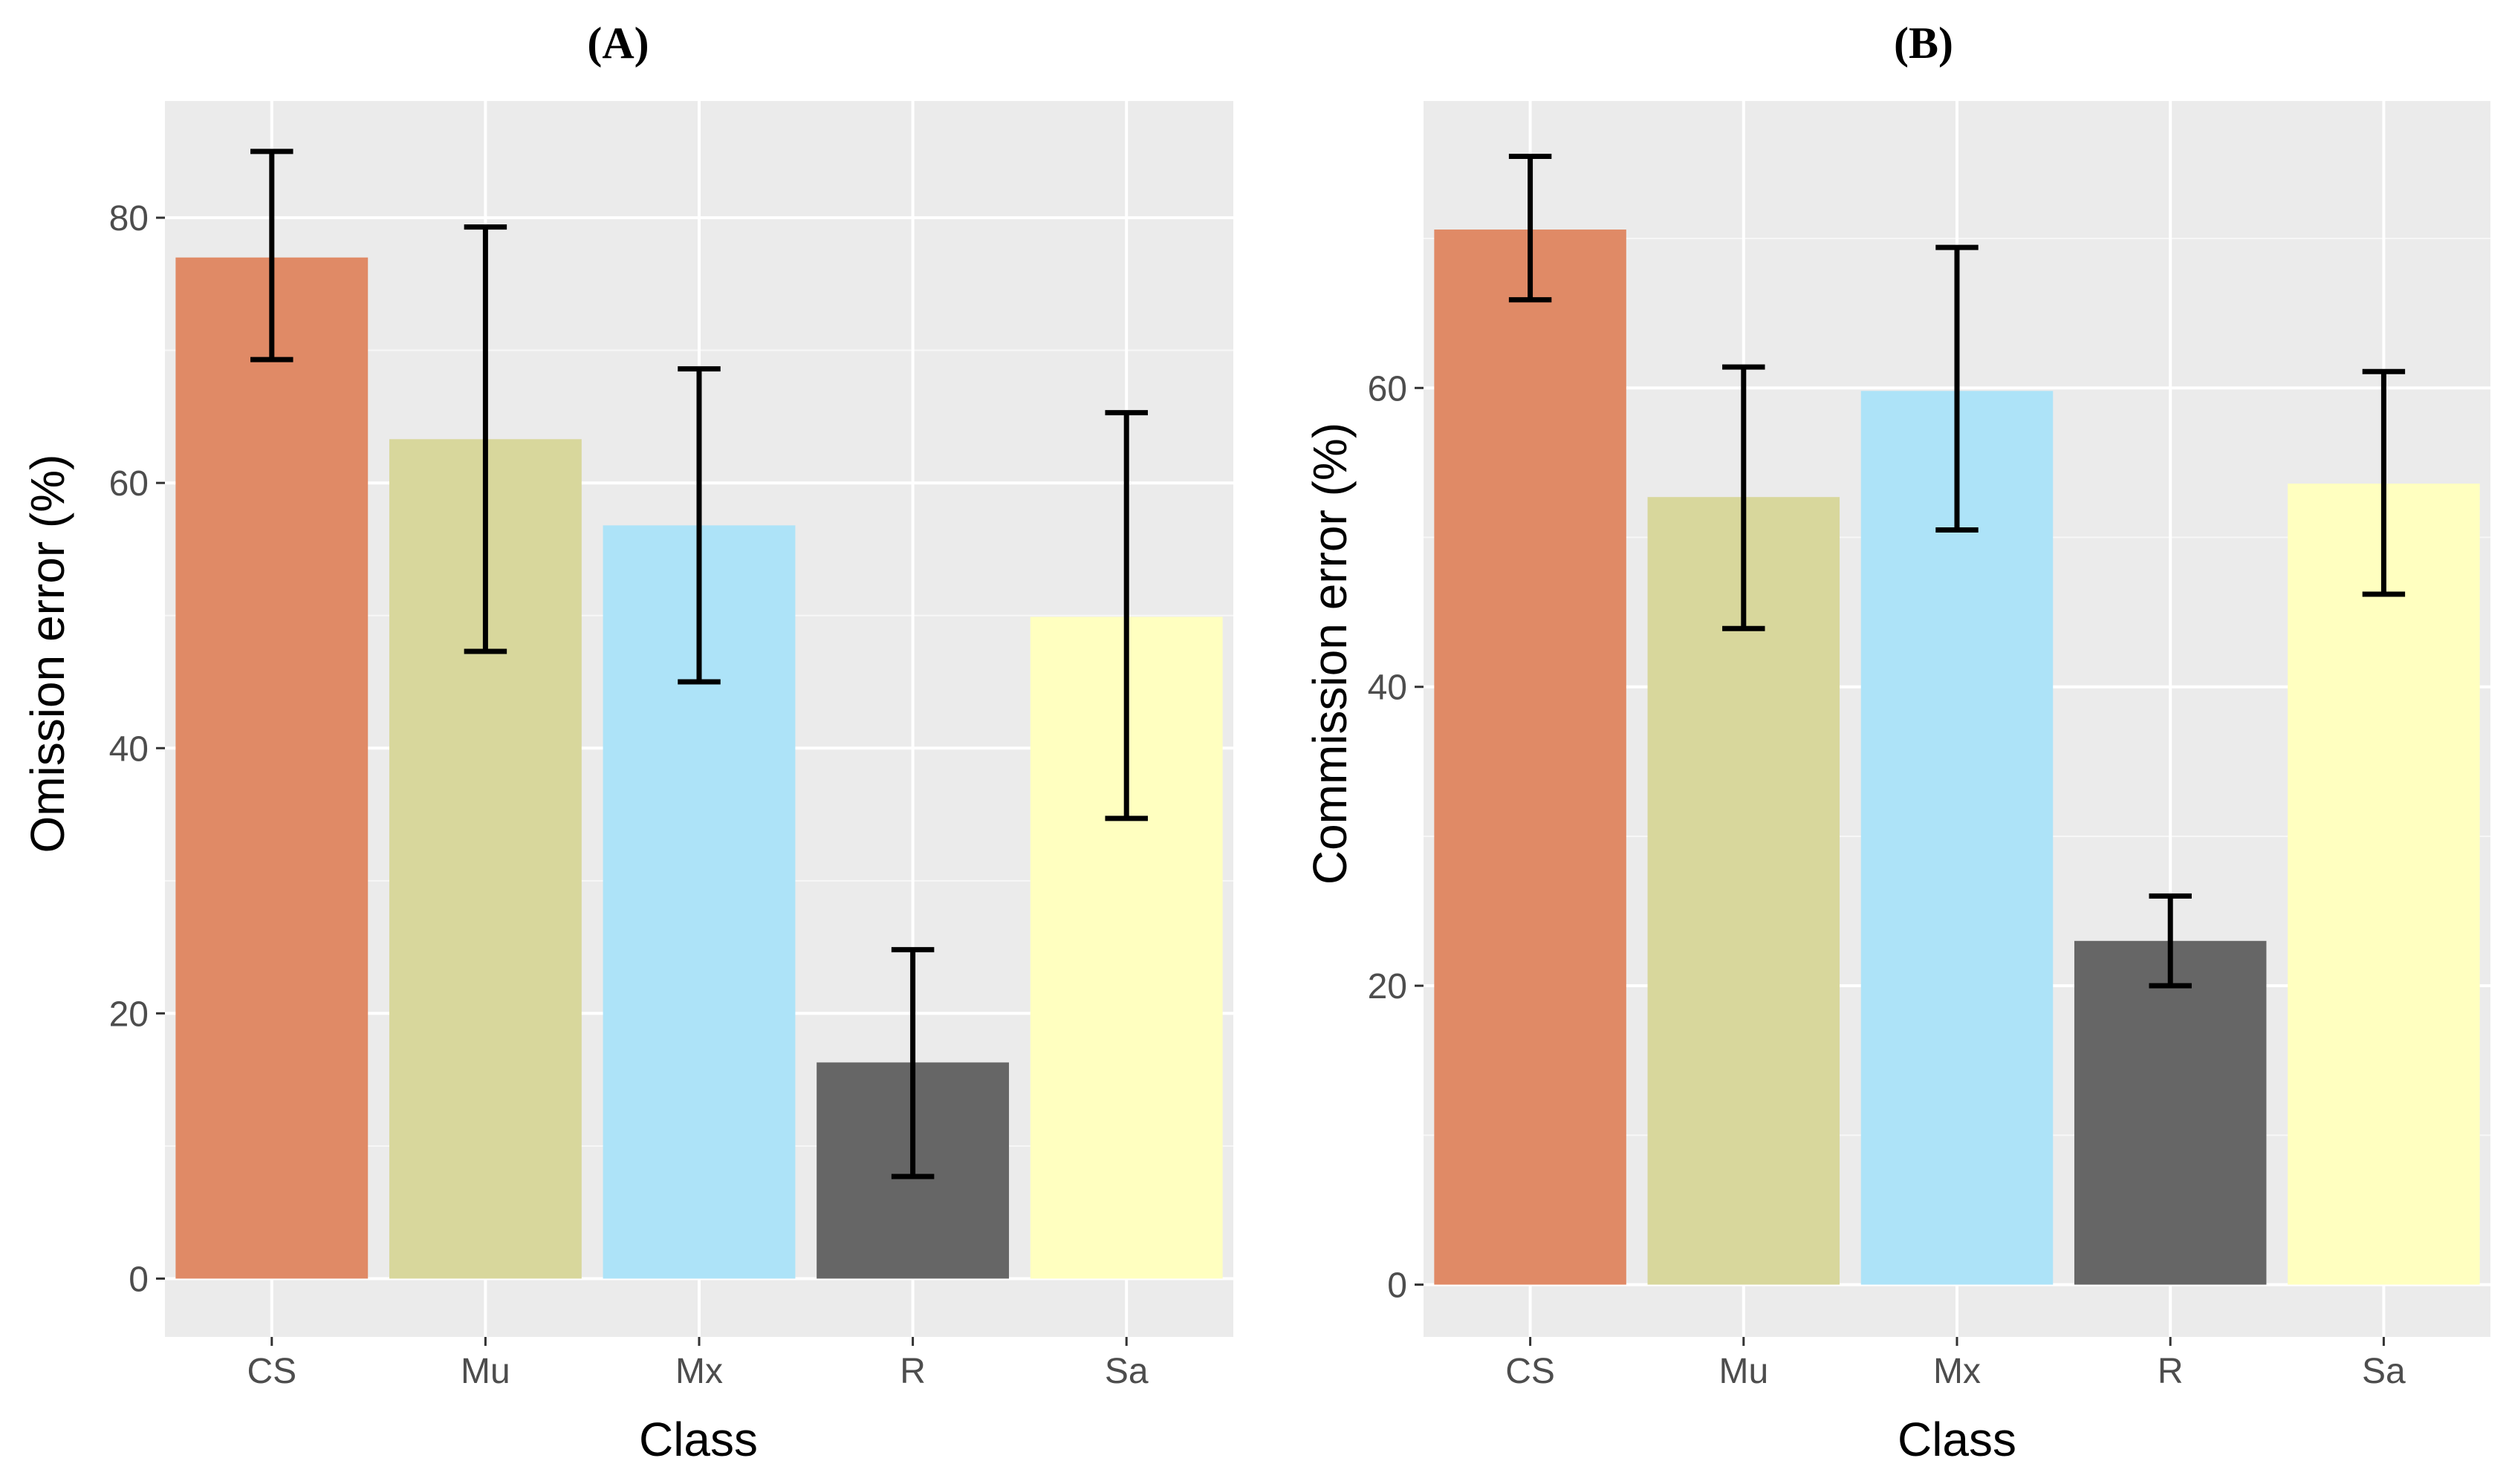  Describe the element at coordinates (1743, 498) in the screenshot. I see `panel-b-error-bar-mu` at that location.